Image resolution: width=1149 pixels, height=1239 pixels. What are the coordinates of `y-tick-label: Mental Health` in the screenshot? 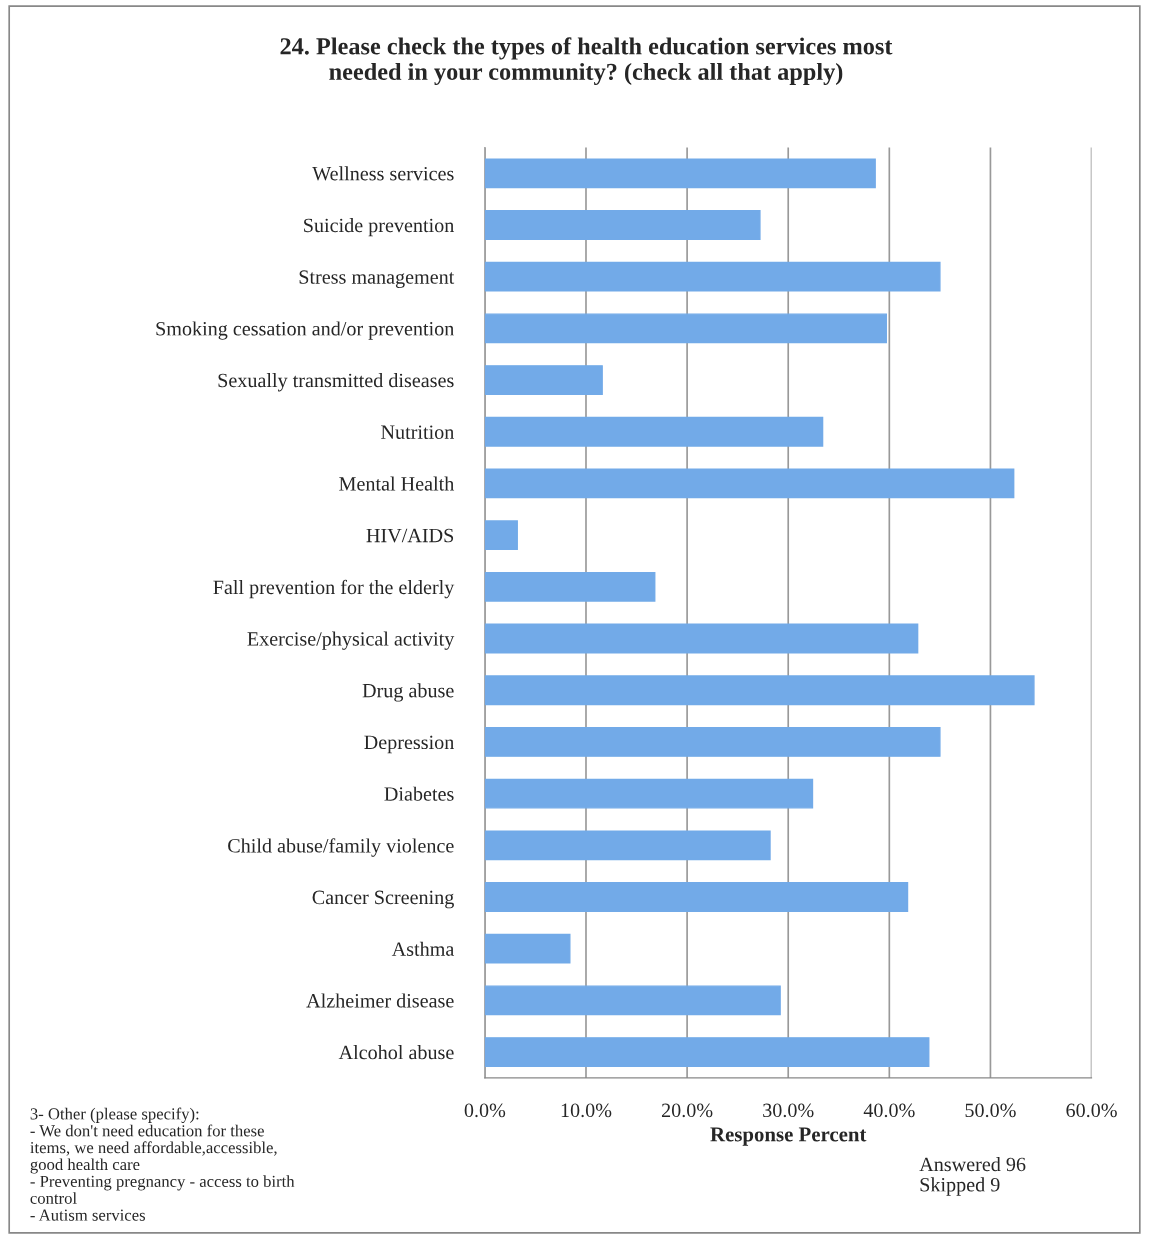 It's located at (397, 483).